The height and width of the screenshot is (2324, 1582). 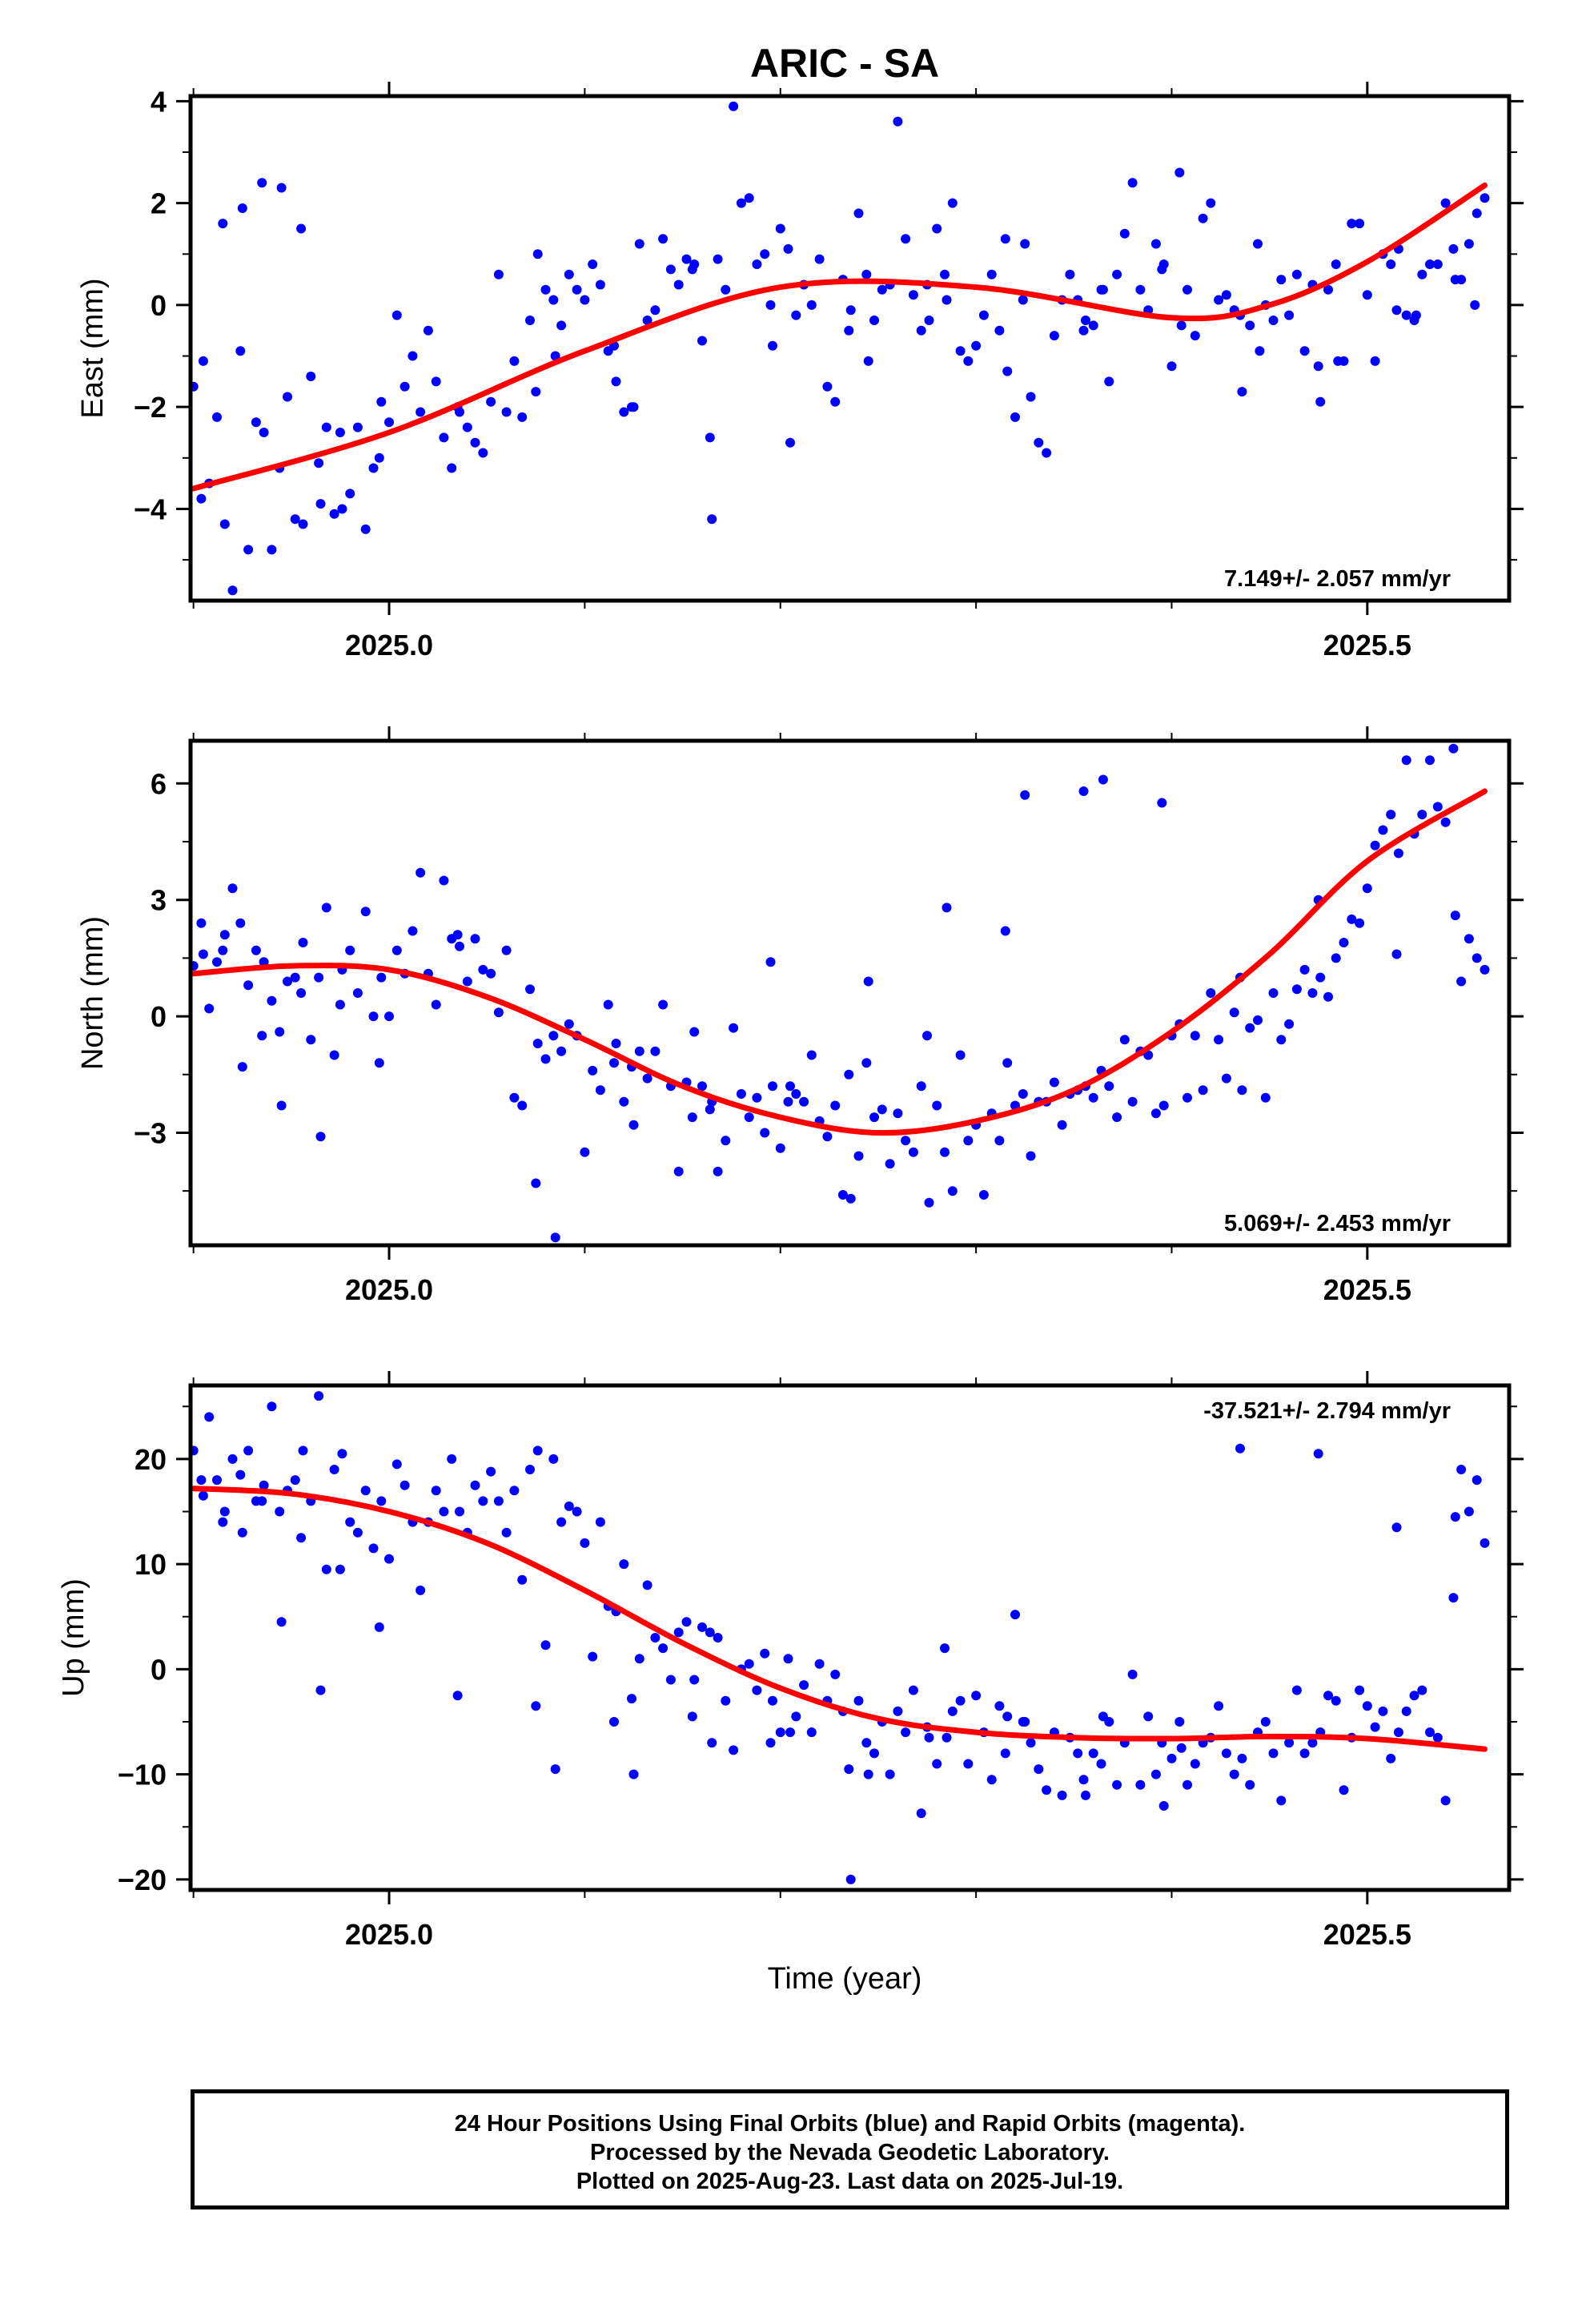 What do you see at coordinates (845, 63) in the screenshot?
I see `chart-title: ARIC - SA` at bounding box center [845, 63].